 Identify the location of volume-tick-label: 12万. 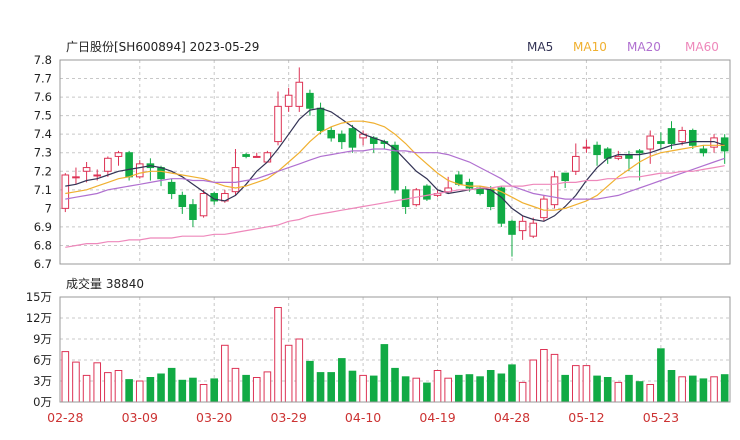
(39, 318).